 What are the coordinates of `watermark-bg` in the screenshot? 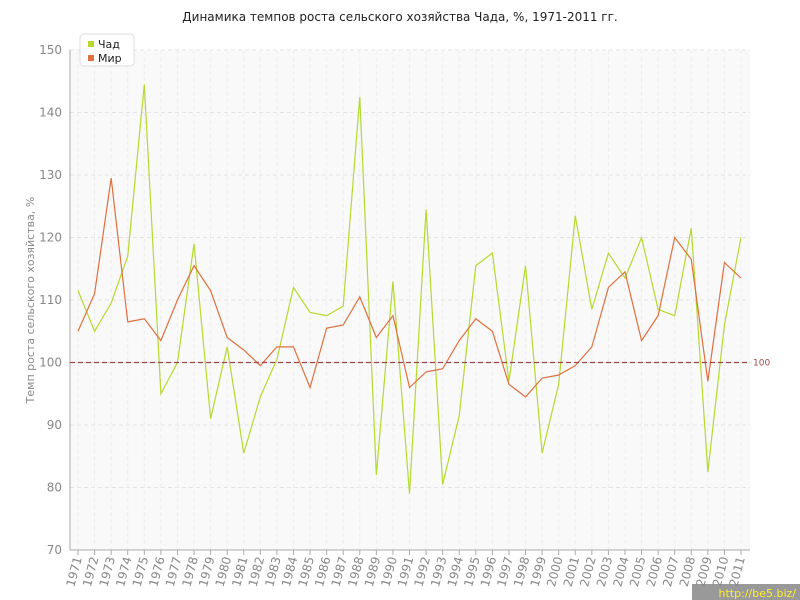 It's located at (746, 592).